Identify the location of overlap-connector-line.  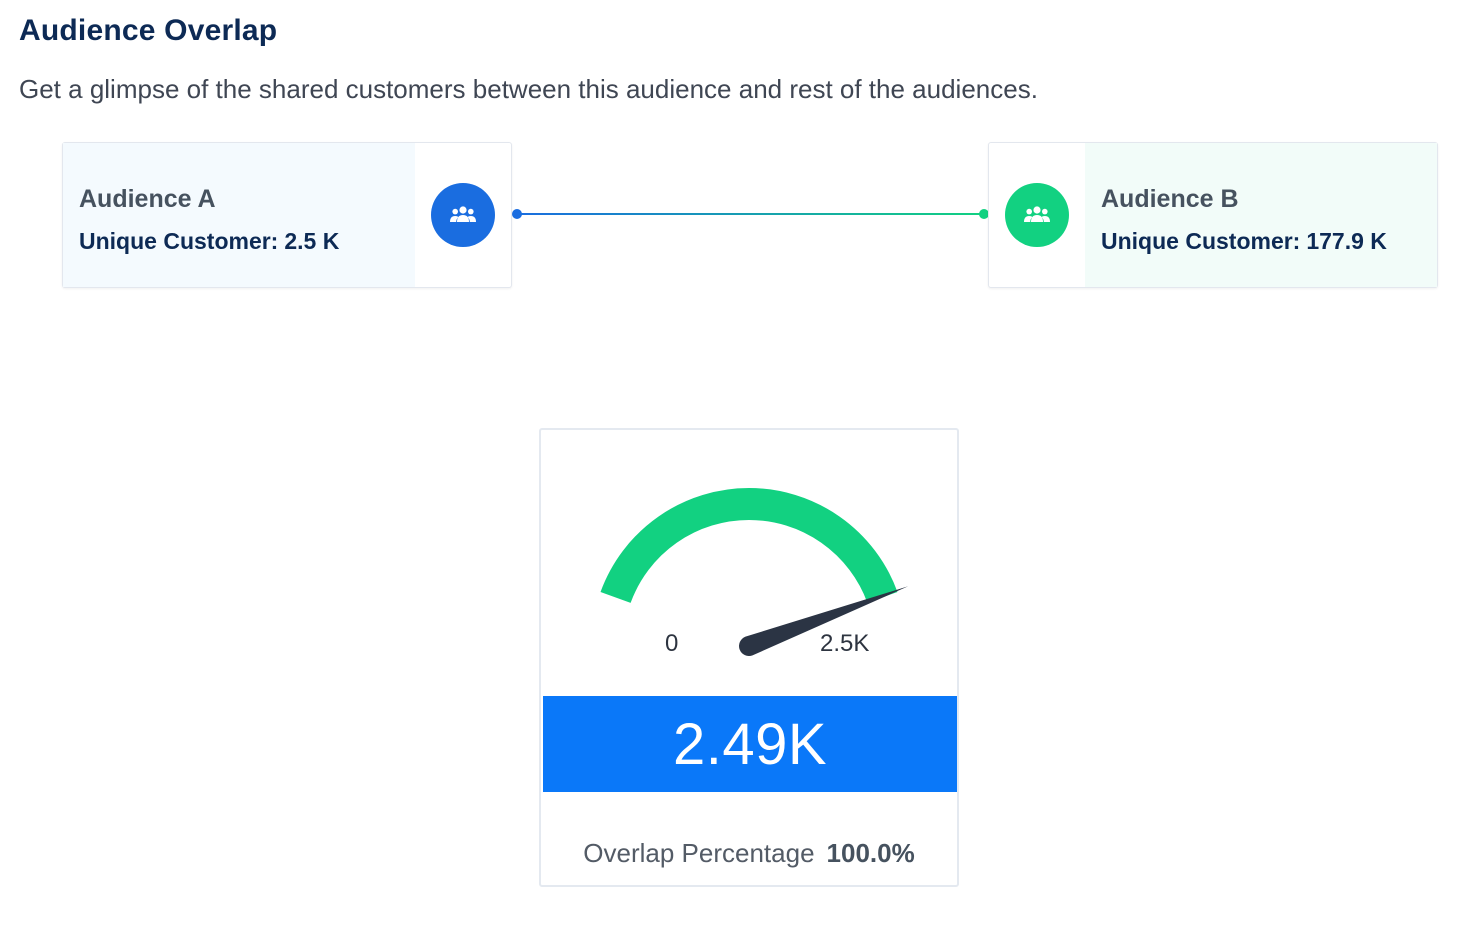
(750, 214).